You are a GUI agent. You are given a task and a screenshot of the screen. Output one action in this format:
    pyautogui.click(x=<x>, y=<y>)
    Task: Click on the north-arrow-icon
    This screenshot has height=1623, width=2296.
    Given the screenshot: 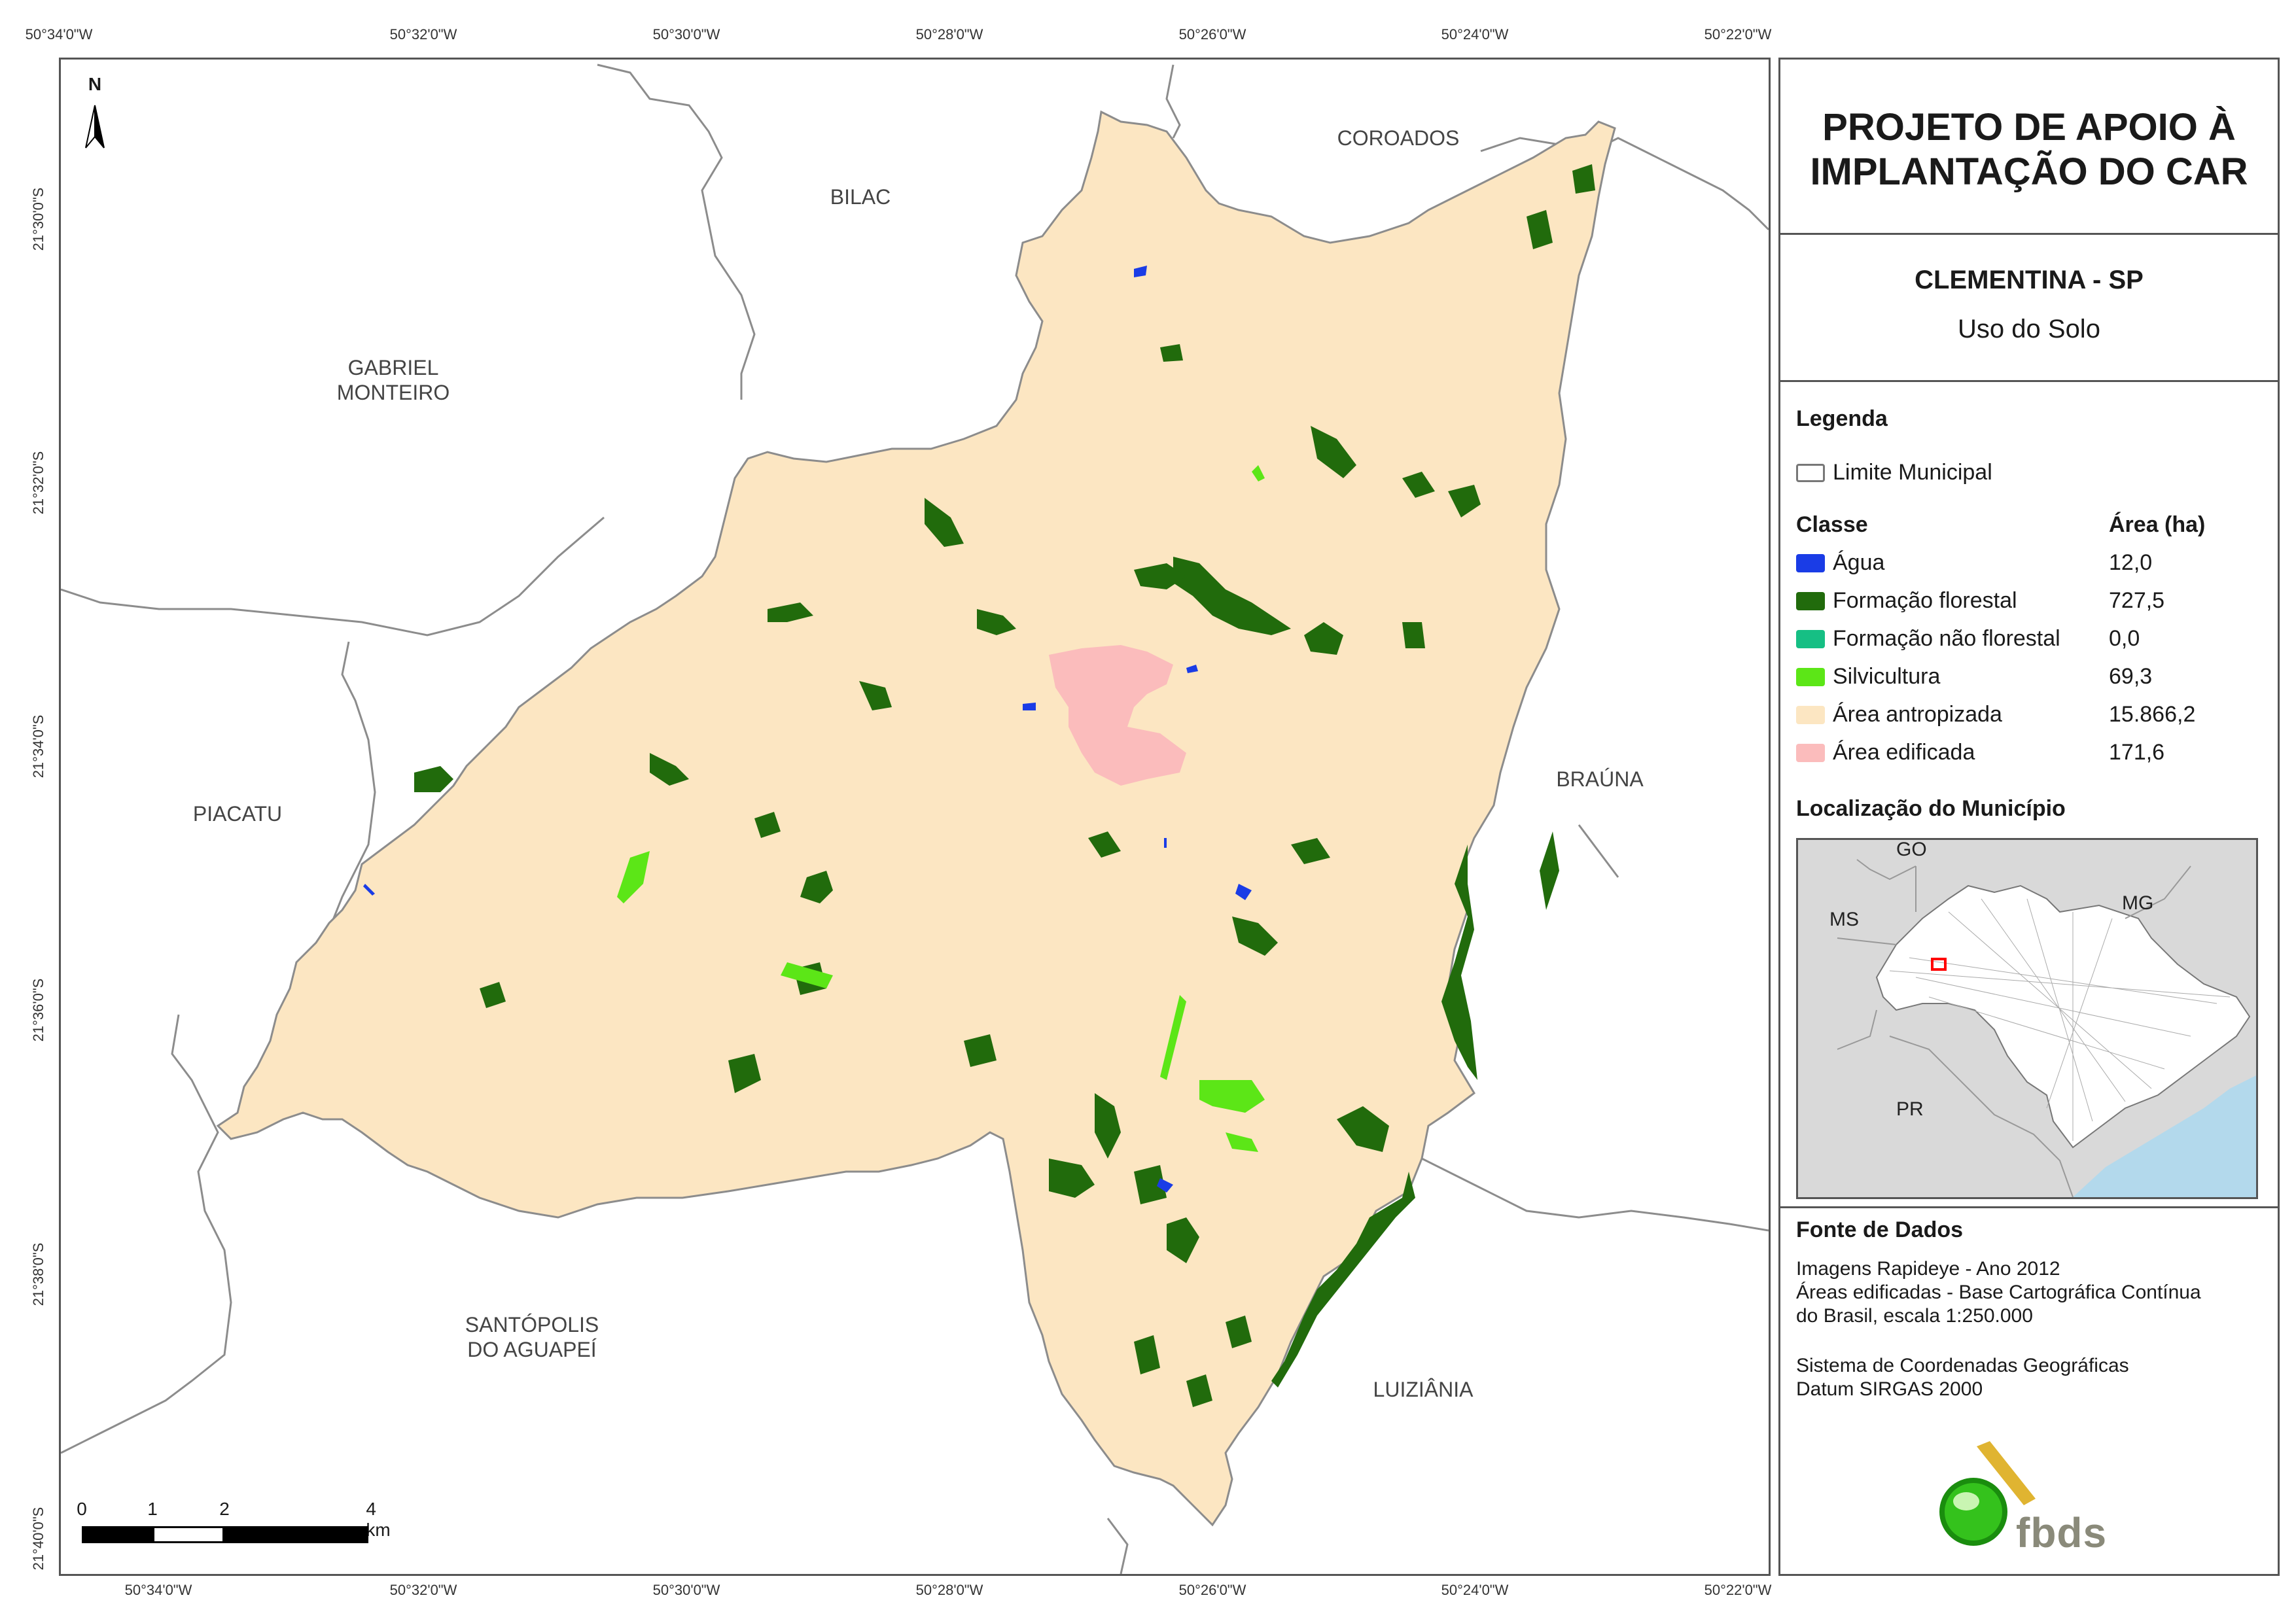 What is the action you would take?
    pyautogui.click(x=95, y=126)
    